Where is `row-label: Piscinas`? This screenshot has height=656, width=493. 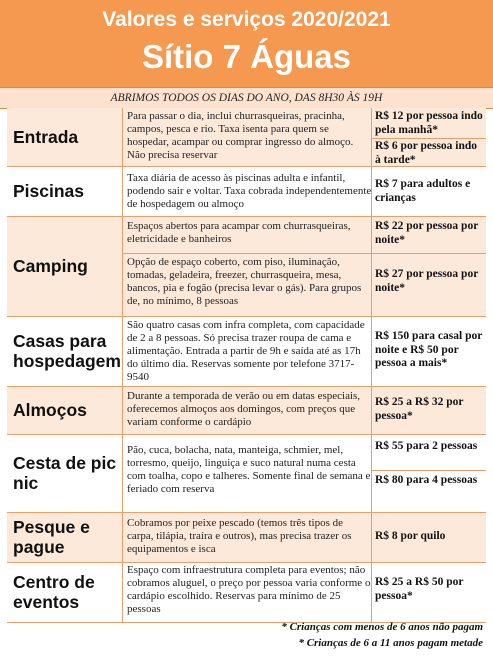
row-label: Piscinas is located at coordinates (65, 191).